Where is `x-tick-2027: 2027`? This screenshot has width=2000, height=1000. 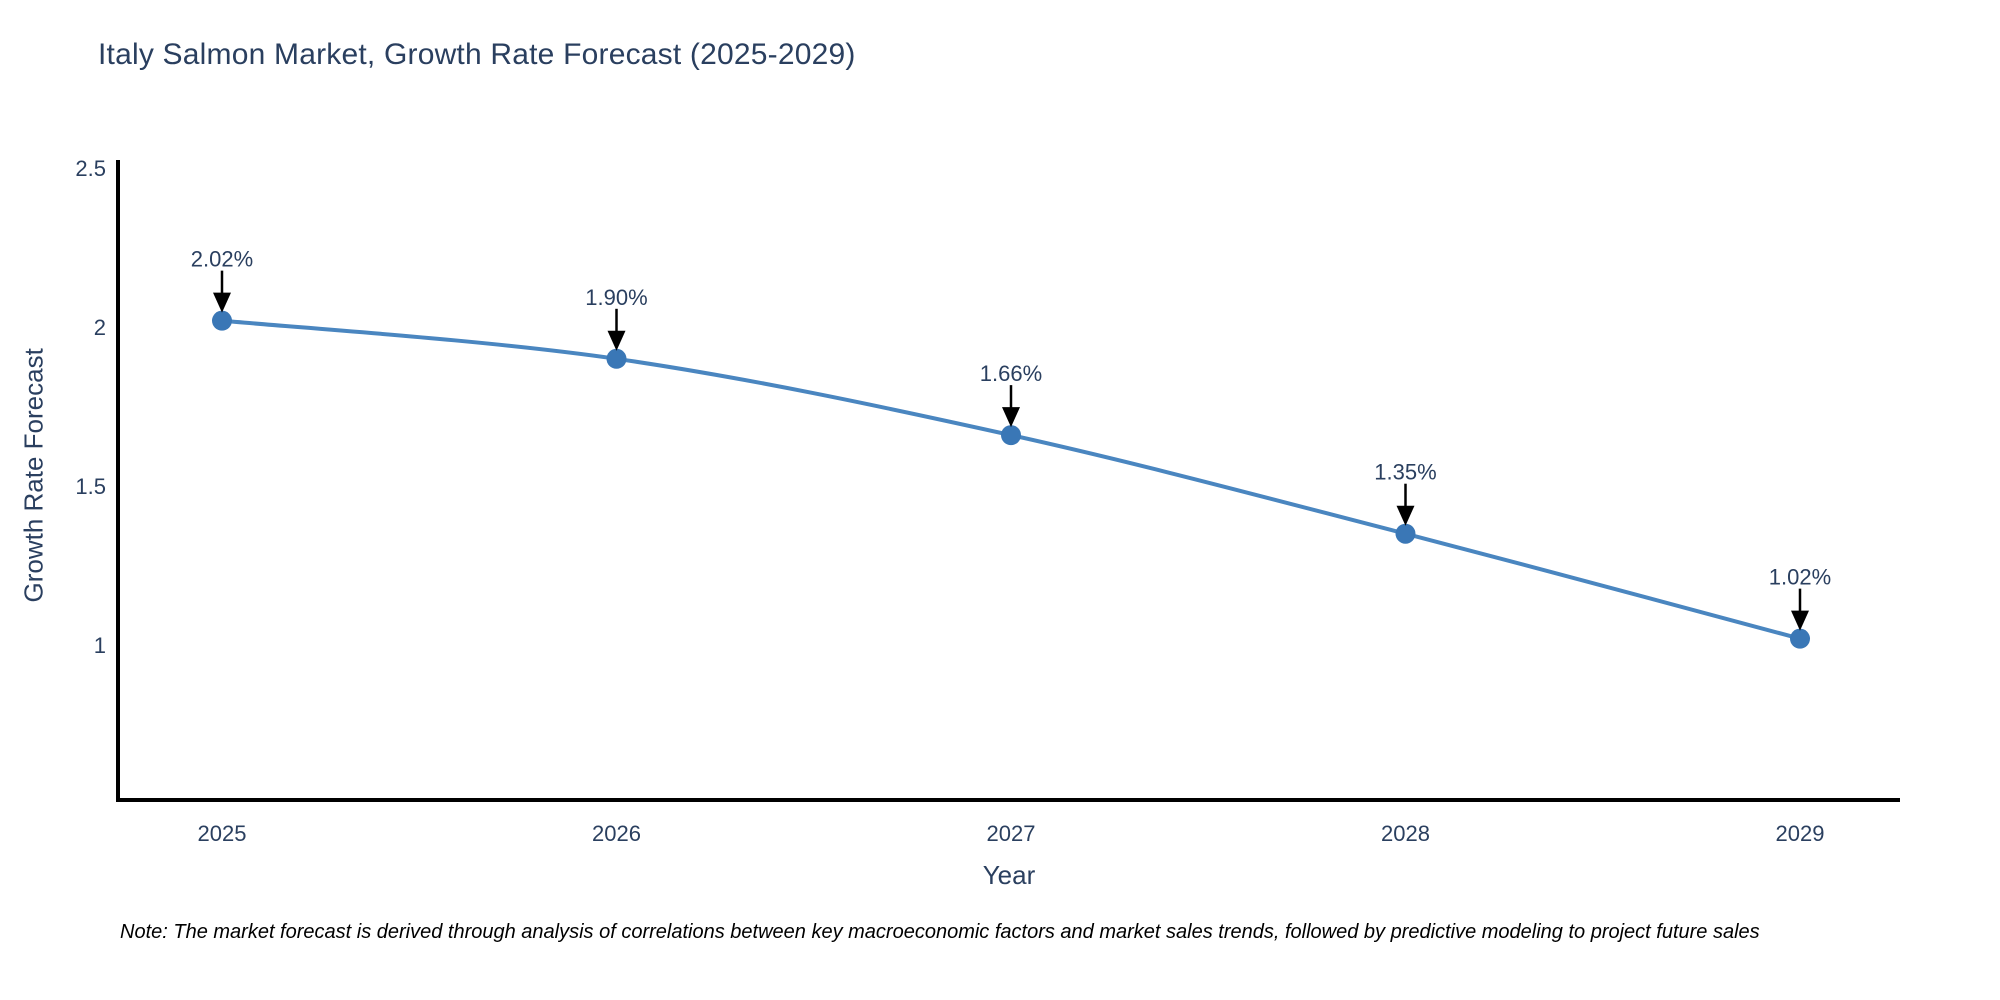
x-tick-2027: 2027 is located at coordinates (1011, 833).